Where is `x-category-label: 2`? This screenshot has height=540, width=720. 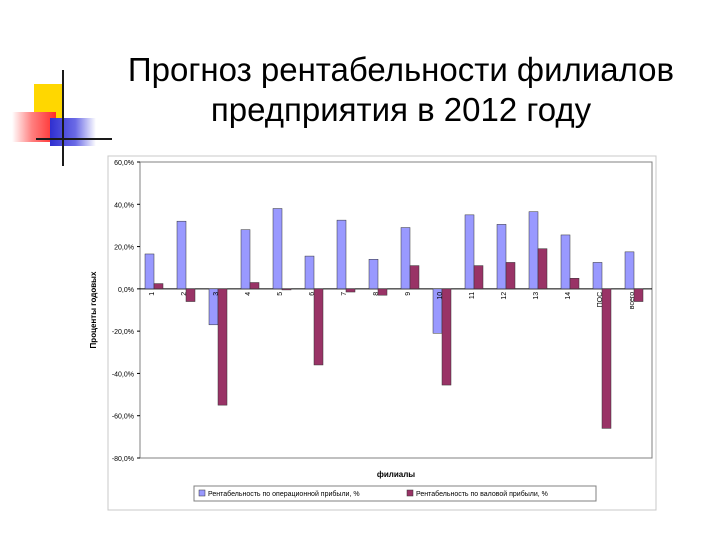
x-category-label: 2 is located at coordinates (184, 294).